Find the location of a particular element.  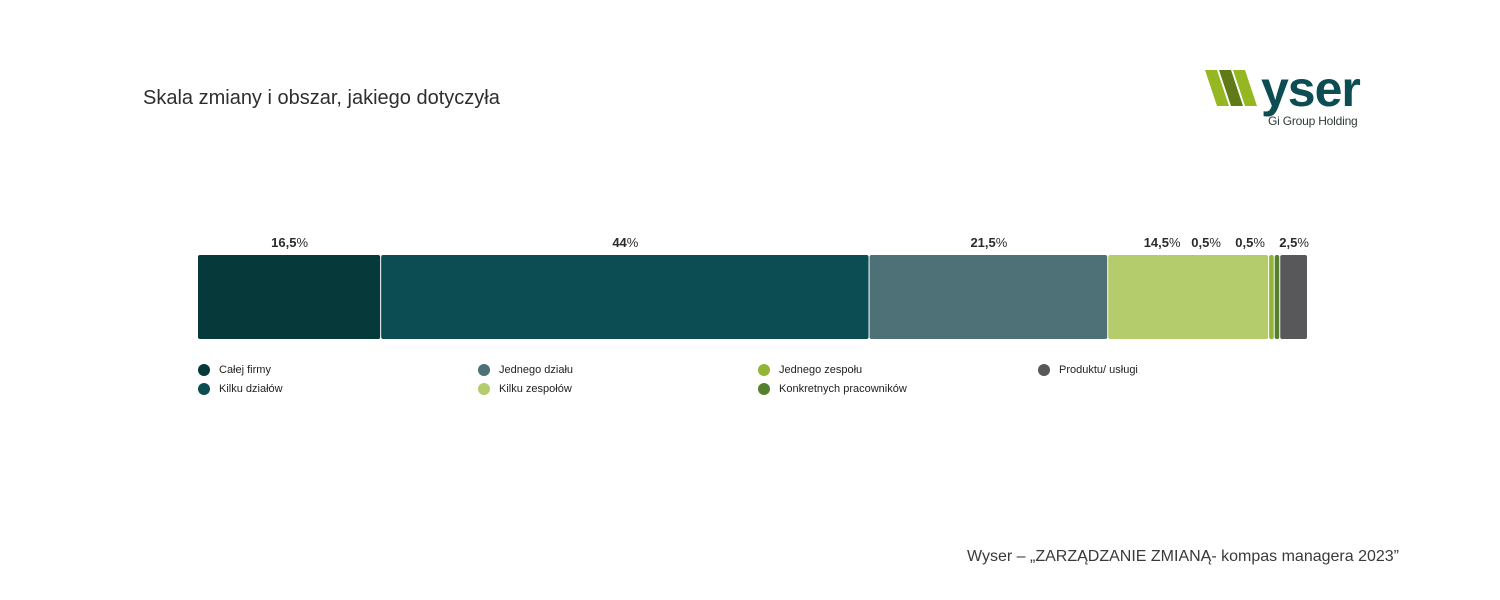

legend-item: Jednego działu is located at coordinates (525, 370).